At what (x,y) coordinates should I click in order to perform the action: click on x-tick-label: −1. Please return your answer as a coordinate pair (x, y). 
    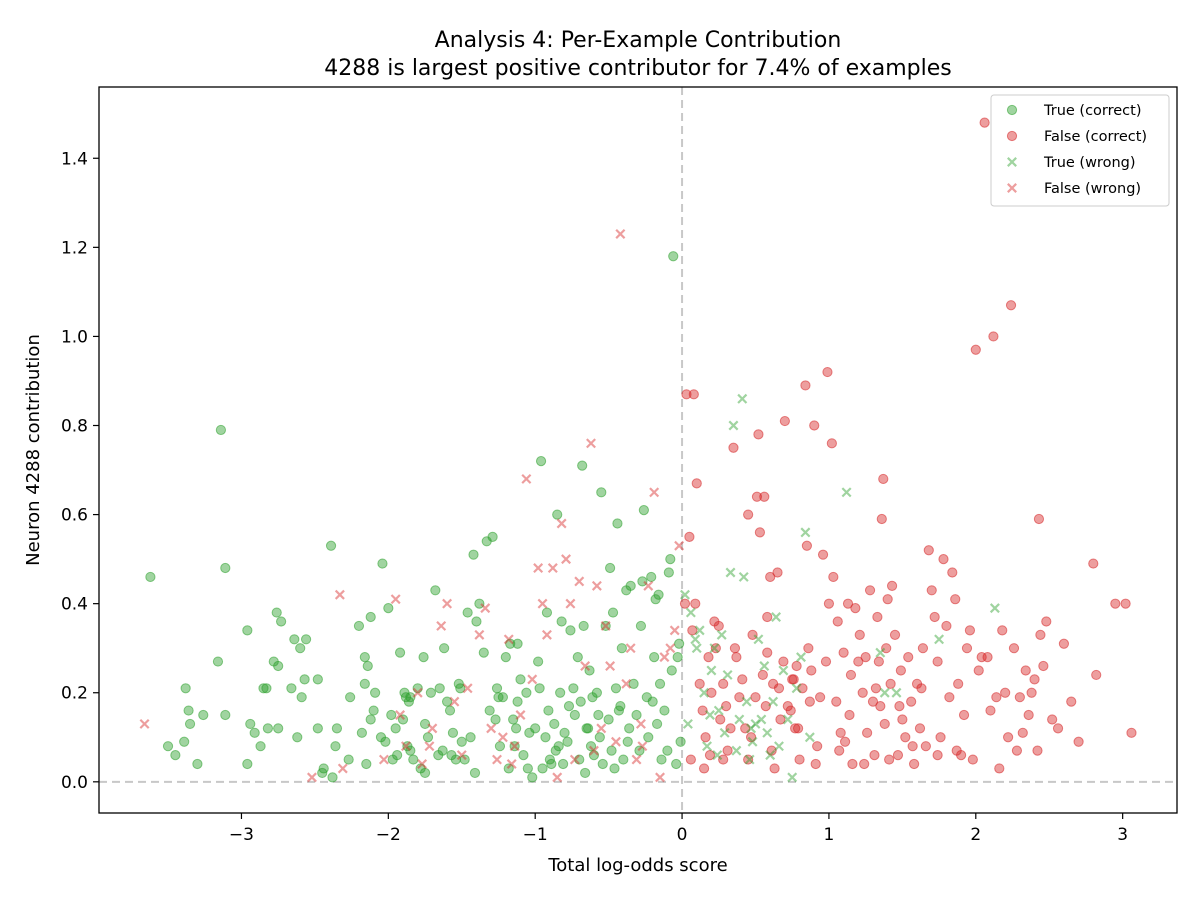
    Looking at the image, I should click on (535, 835).